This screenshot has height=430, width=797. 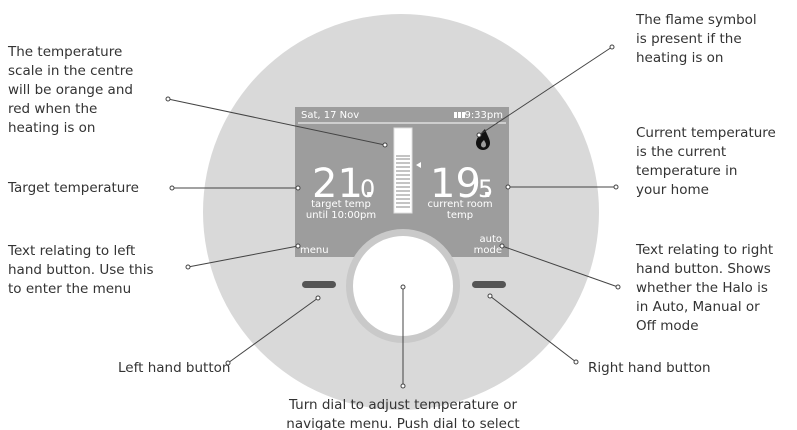 I want to click on scale-stripes, so click(x=403, y=181).